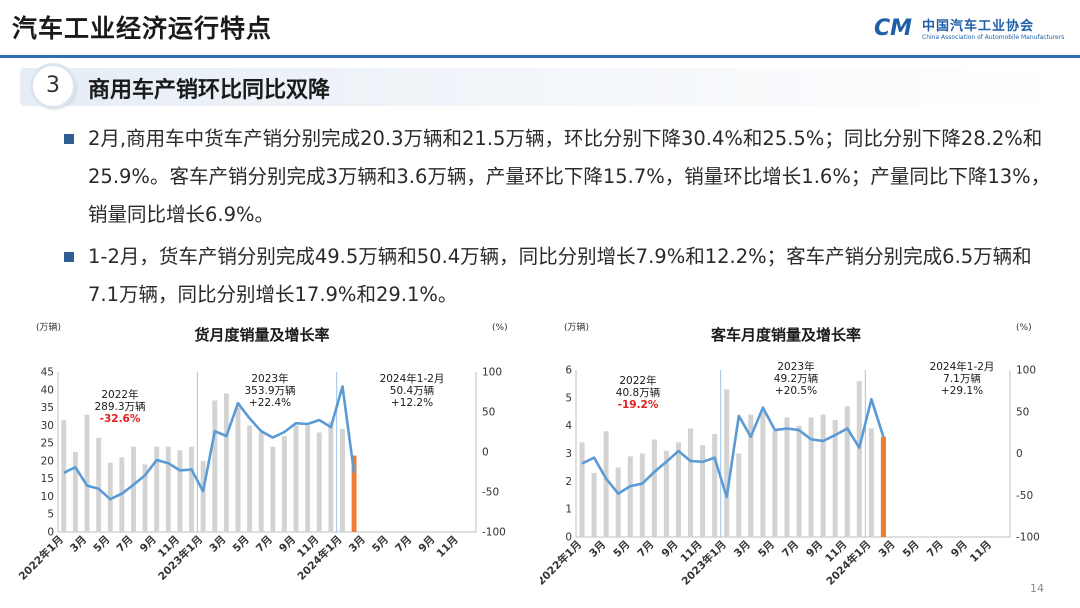 Image resolution: width=1080 pixels, height=608 pixels. Describe the element at coordinates (47, 444) in the screenshot. I see `y-tick-label: 25` at that location.